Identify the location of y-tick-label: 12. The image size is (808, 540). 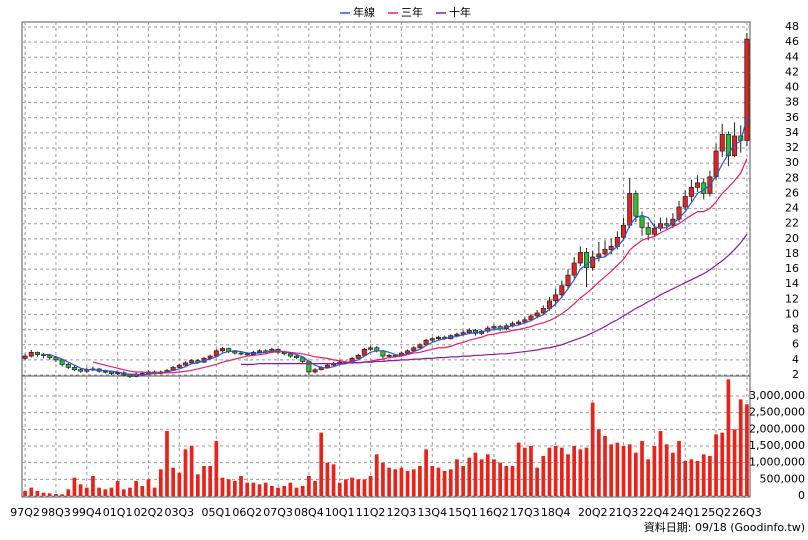
(792, 298).